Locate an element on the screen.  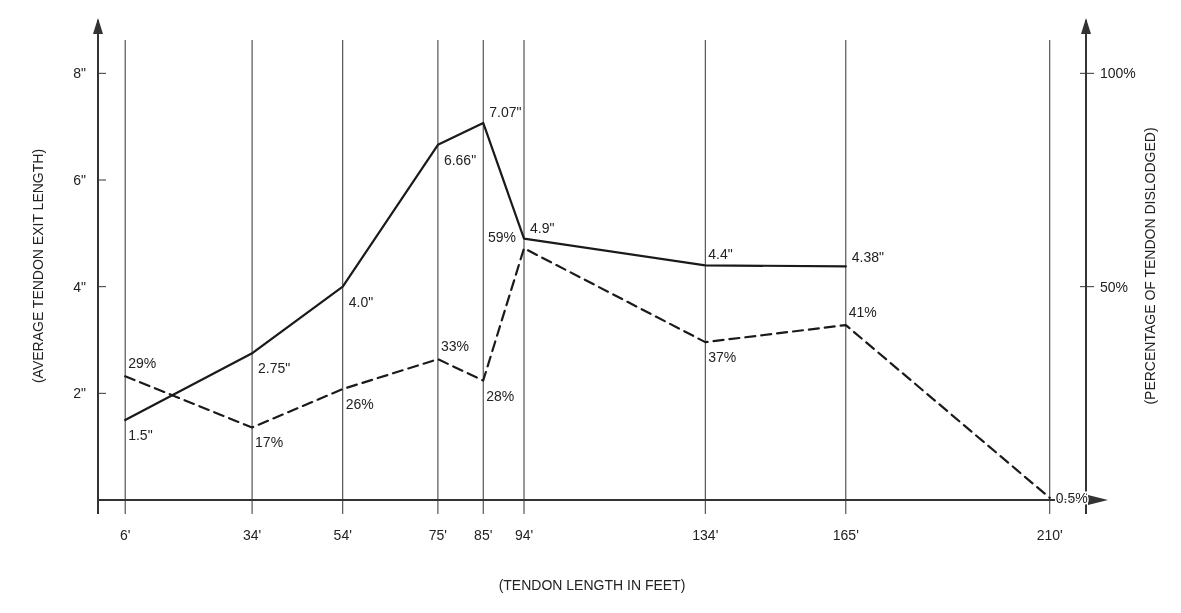
y-tick-label: 8" is located at coordinates (80, 73).